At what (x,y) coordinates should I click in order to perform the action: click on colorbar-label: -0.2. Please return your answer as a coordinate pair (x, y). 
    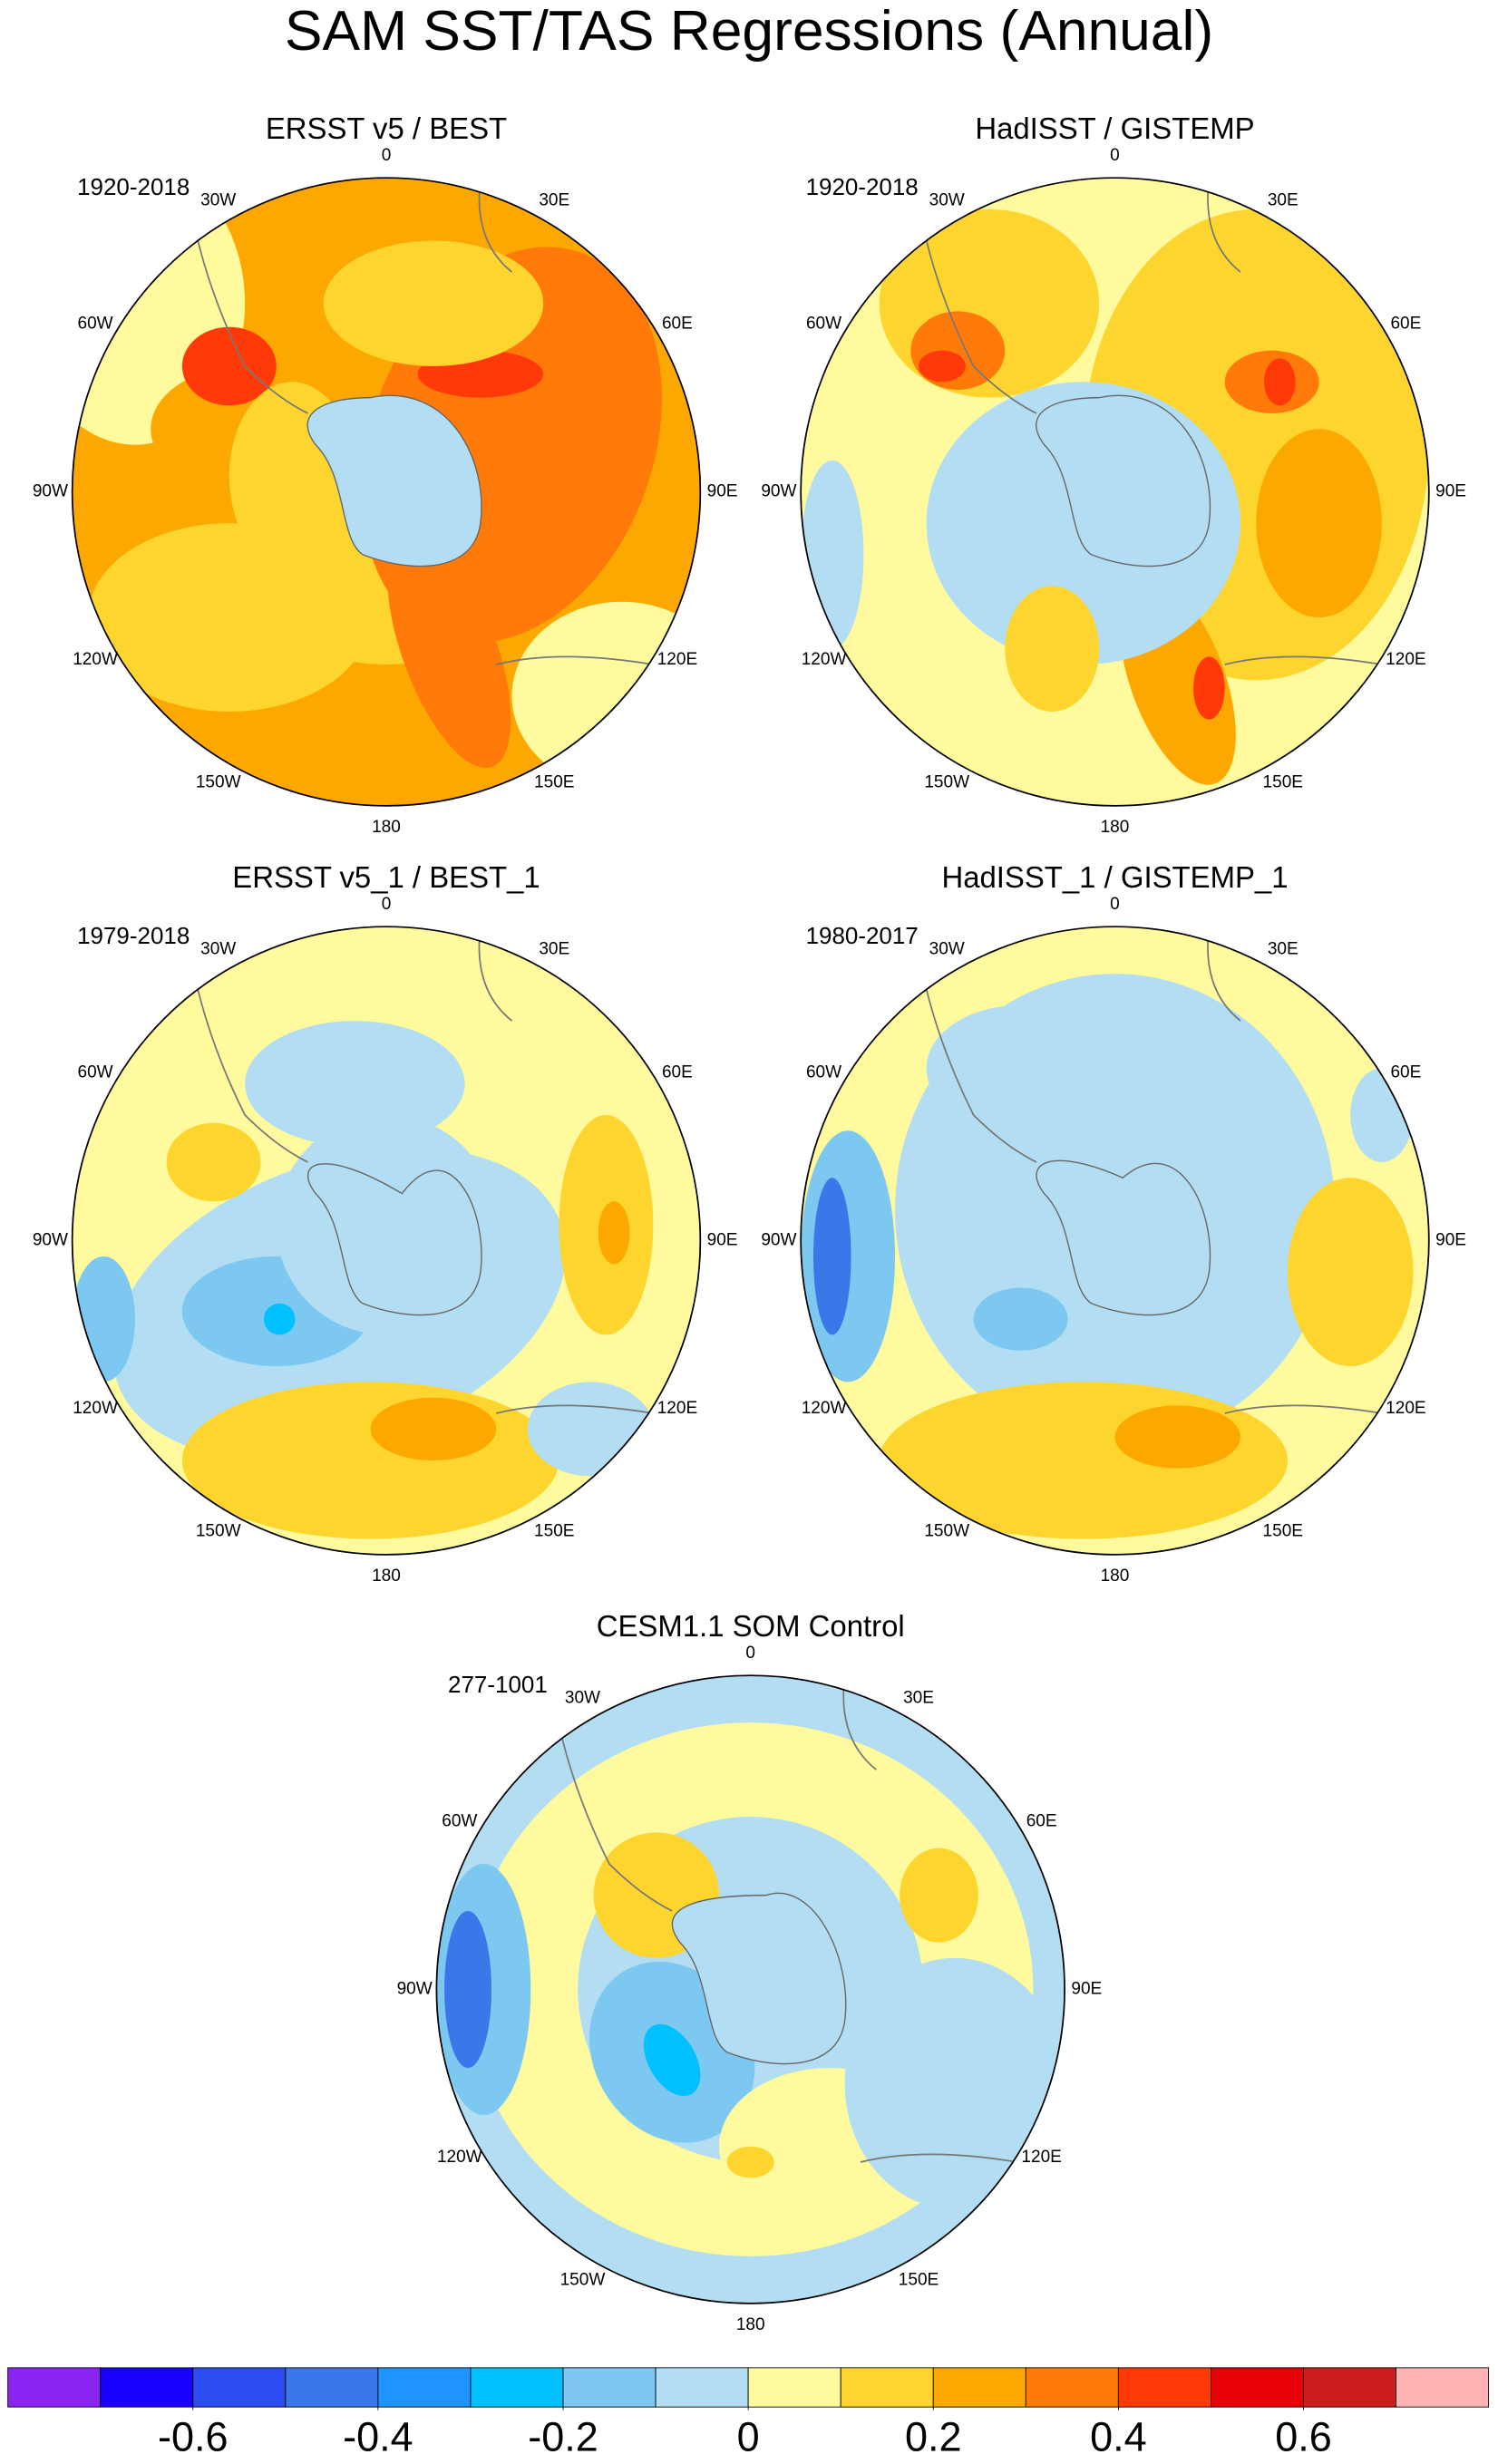
    Looking at the image, I should click on (563, 2436).